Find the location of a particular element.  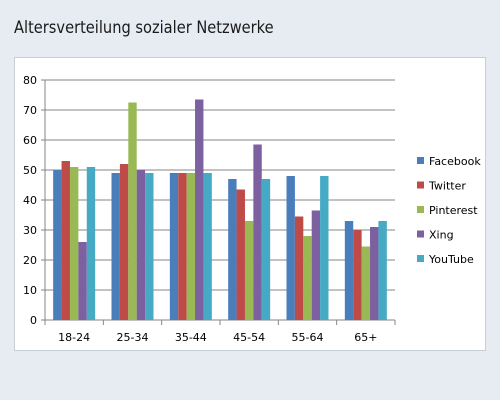

bar-twitter-65+ is located at coordinates (357, 275).